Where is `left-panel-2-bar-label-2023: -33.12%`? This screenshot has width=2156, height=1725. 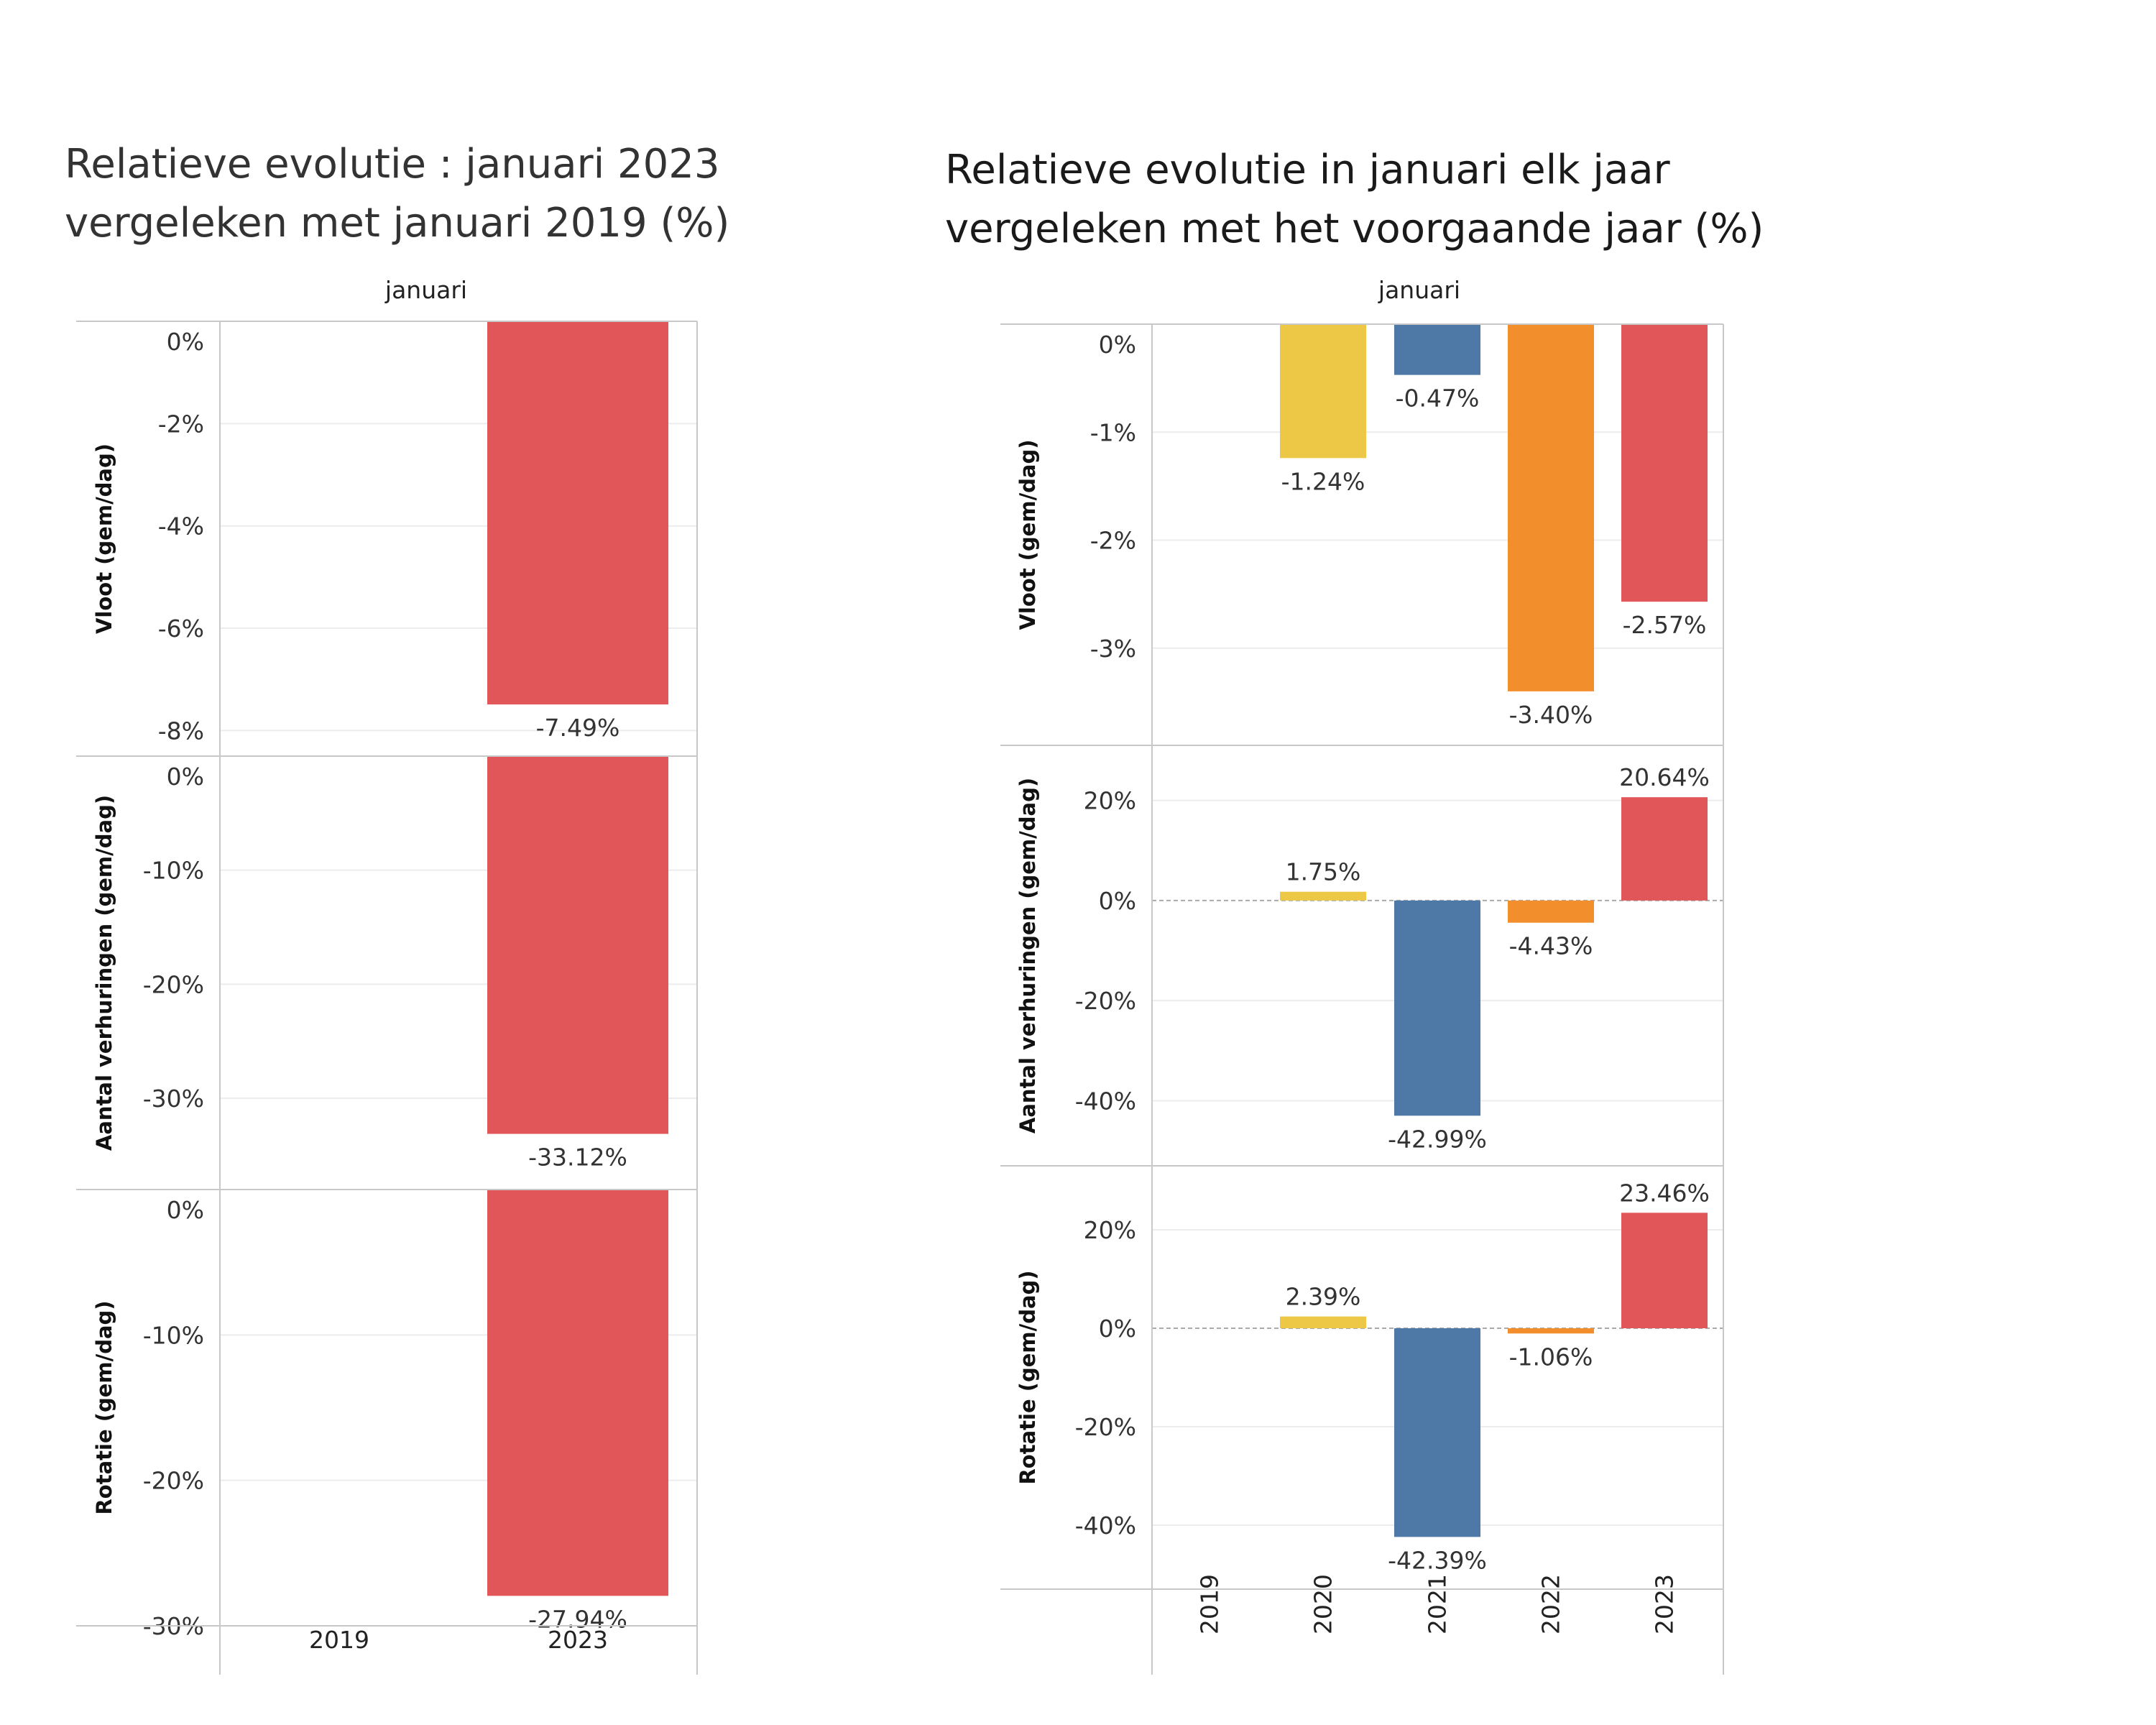
left-panel-2-bar-label-2023: -33.12% is located at coordinates (577, 1158).